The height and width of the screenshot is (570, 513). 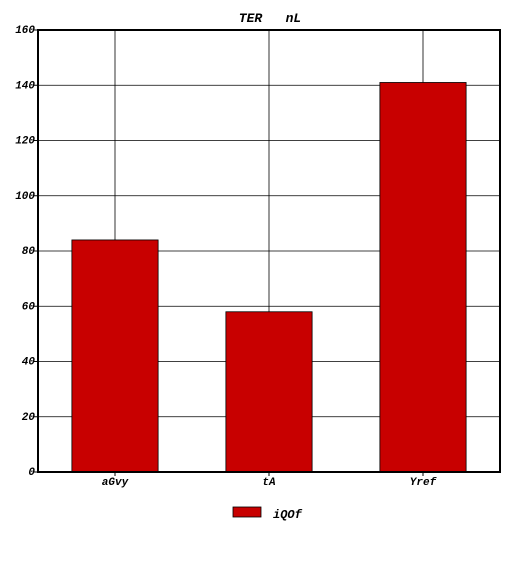 I want to click on y-tick-label: 40, so click(x=29, y=363).